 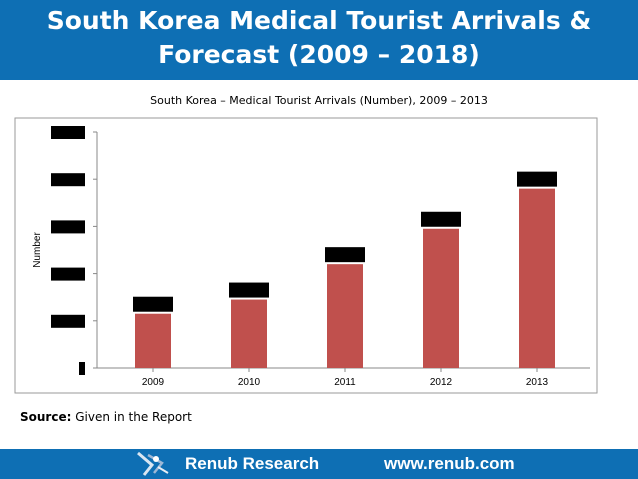 What do you see at coordinates (441, 382) in the screenshot?
I see `x-tick-label: 2012` at bounding box center [441, 382].